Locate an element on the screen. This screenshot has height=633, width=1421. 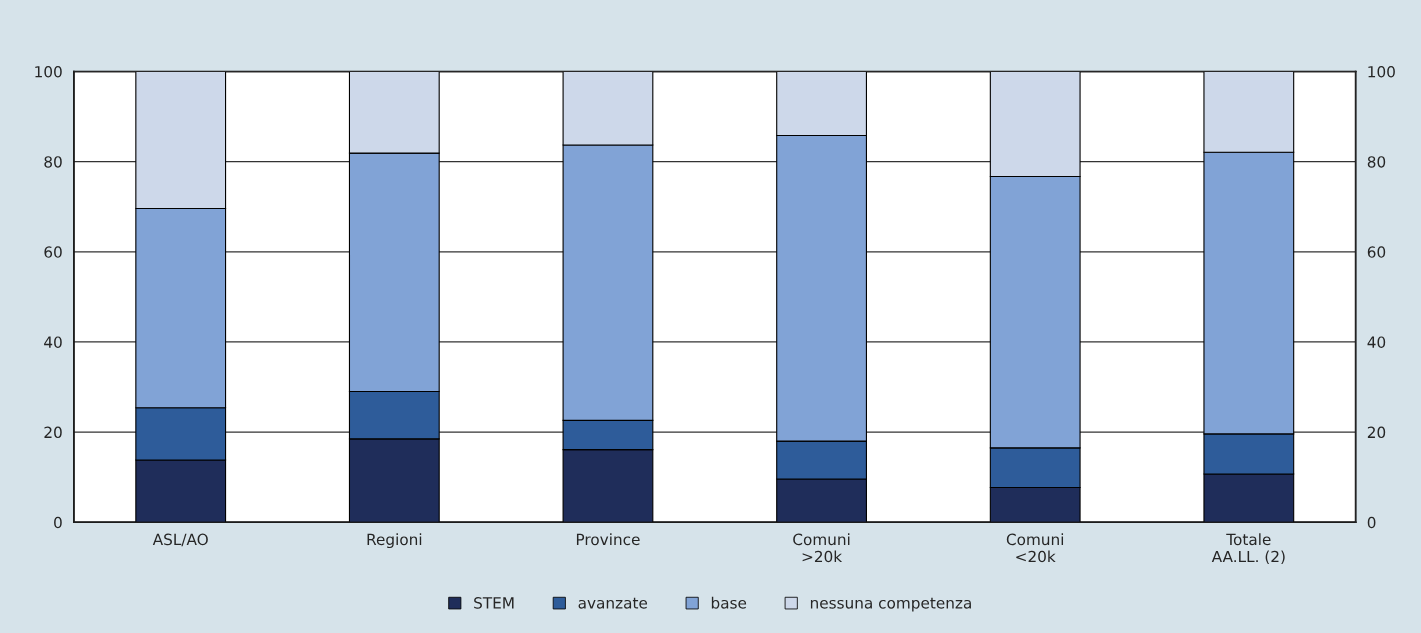
x-tick-label: Comuni <20k is located at coordinates (1035, 548).